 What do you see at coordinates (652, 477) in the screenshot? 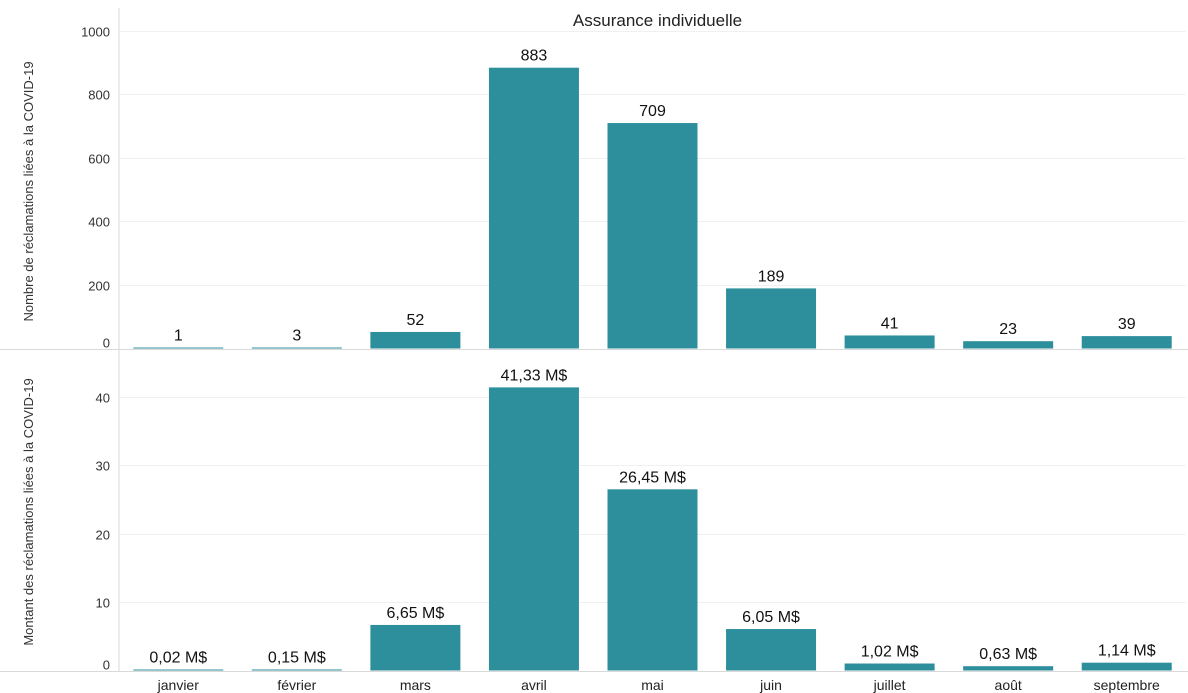
I see `data-label: 26,45 M$` at bounding box center [652, 477].